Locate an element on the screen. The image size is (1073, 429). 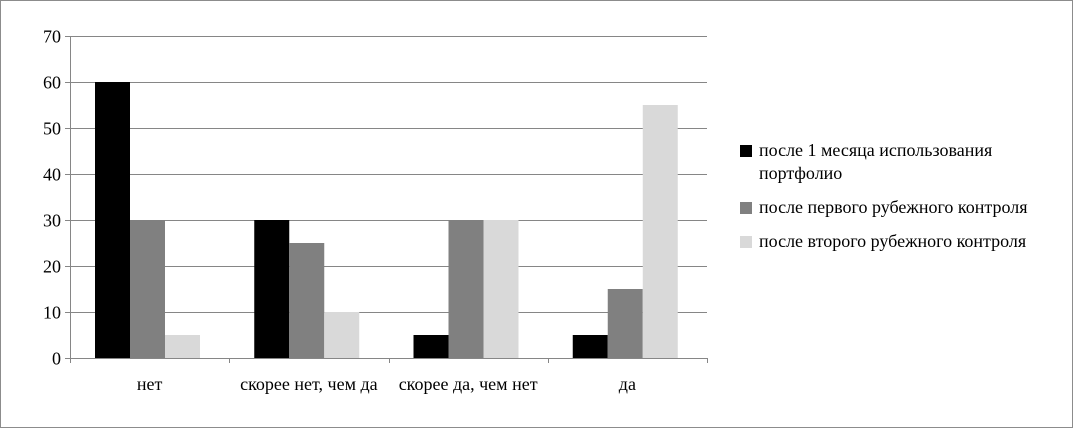
legend-label-series-3: после второго рубежного контроля is located at coordinates (893, 241).